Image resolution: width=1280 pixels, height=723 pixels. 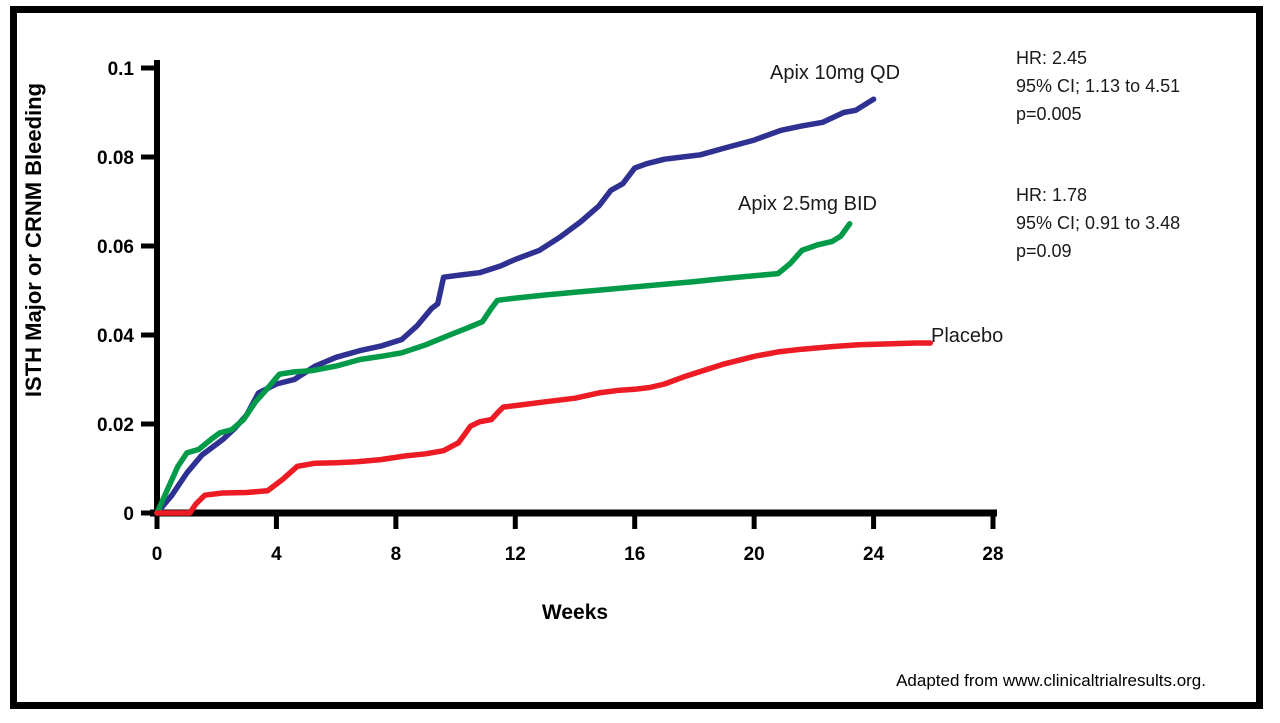 I want to click on x-axis-title: Weeks, so click(x=575, y=612).